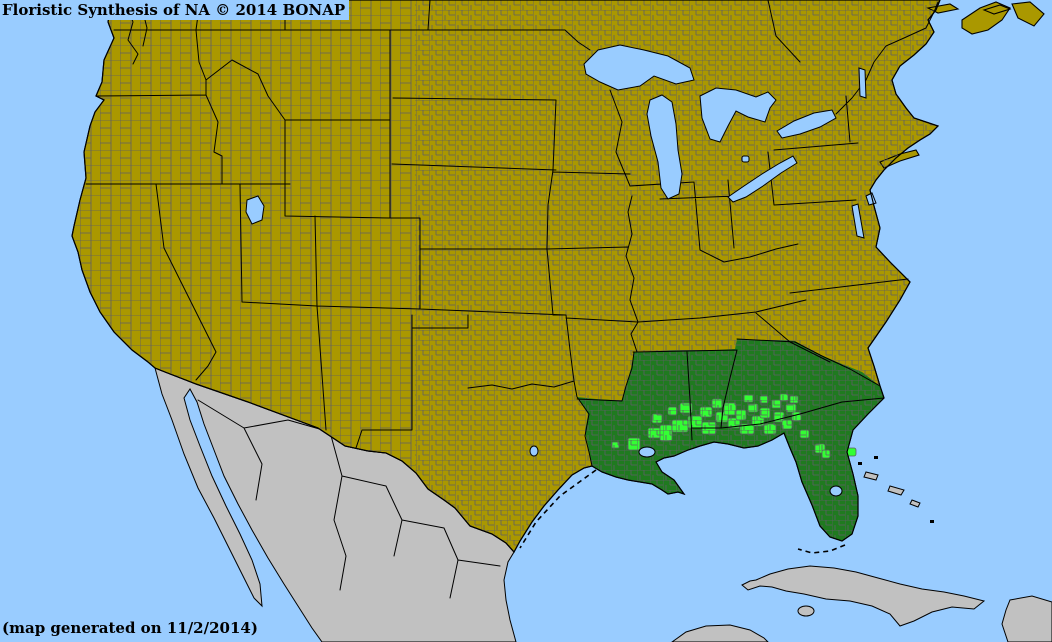 This screenshot has height=642, width=1052. What do you see at coordinates (762, 179) in the screenshot?
I see `lake-erie` at bounding box center [762, 179].